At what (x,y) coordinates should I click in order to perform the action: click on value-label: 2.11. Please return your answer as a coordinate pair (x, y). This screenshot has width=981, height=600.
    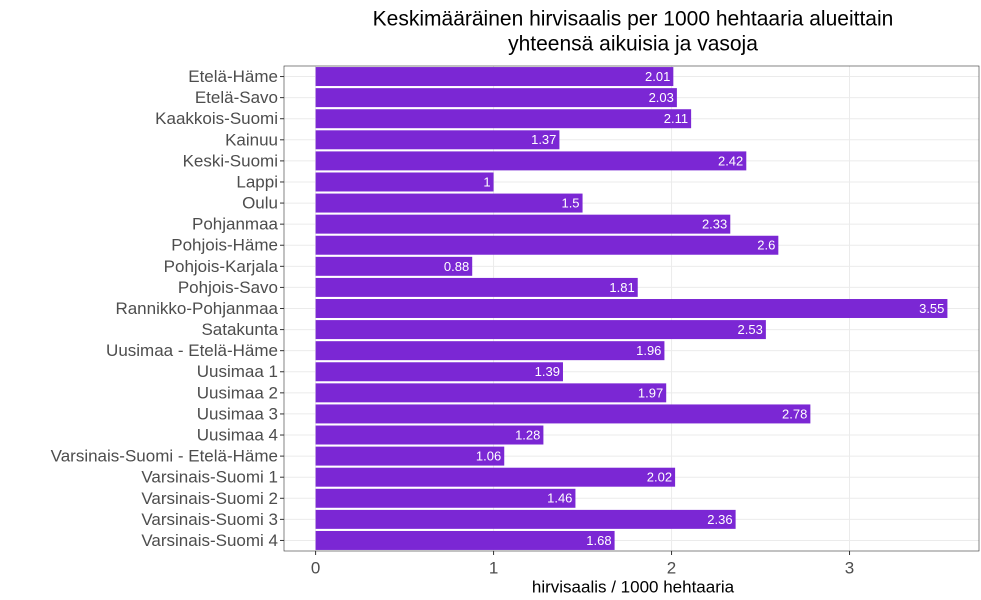
    Looking at the image, I should click on (676, 118).